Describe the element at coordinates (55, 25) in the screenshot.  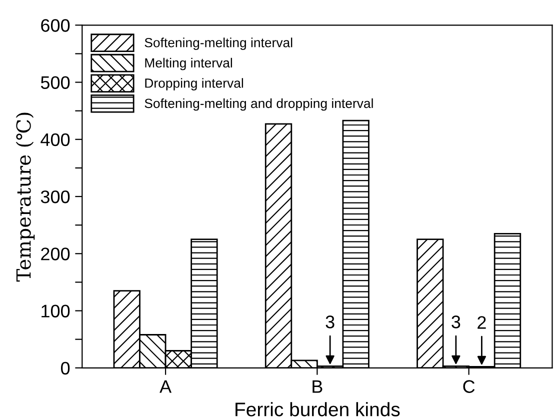
I see `y-tick-label: 600` at that location.